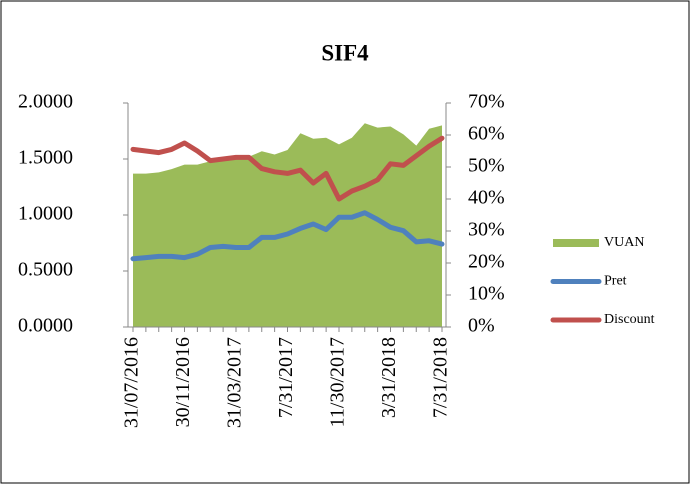 This screenshot has width=691, height=485. I want to click on y2-tick-label: 0%, so click(481, 326).